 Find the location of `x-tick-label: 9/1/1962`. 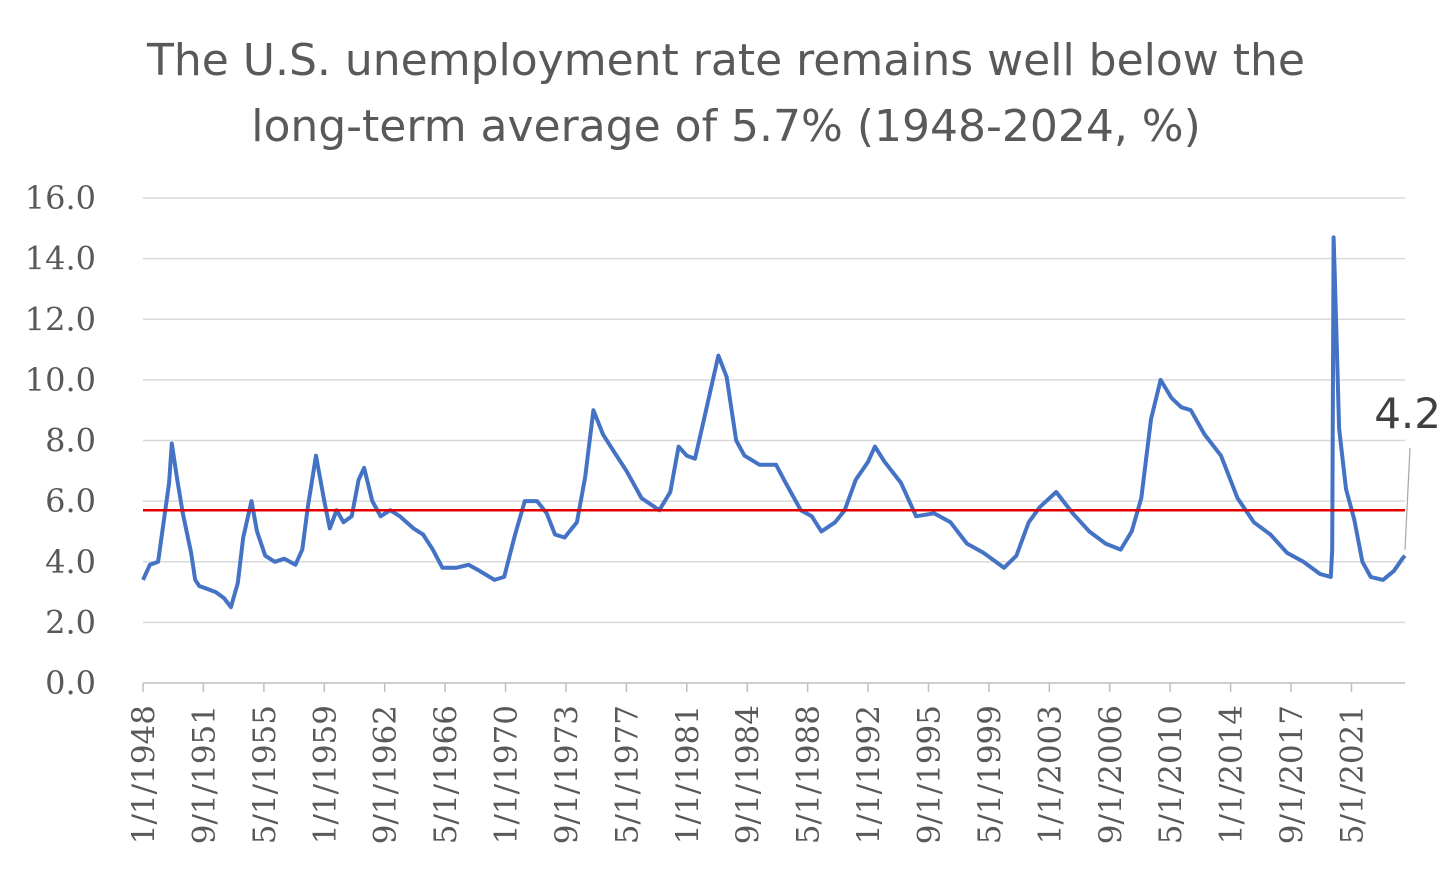

x-tick-label: 9/1/1962 is located at coordinates (386, 774).